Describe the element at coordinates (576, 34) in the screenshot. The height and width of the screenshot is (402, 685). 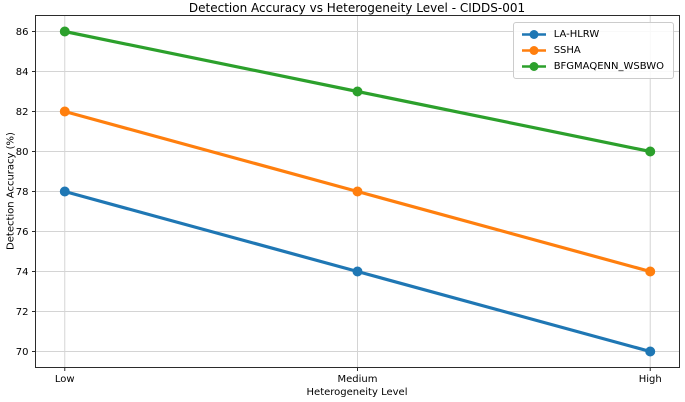
I see `legend-label: LA-HLRW` at that location.